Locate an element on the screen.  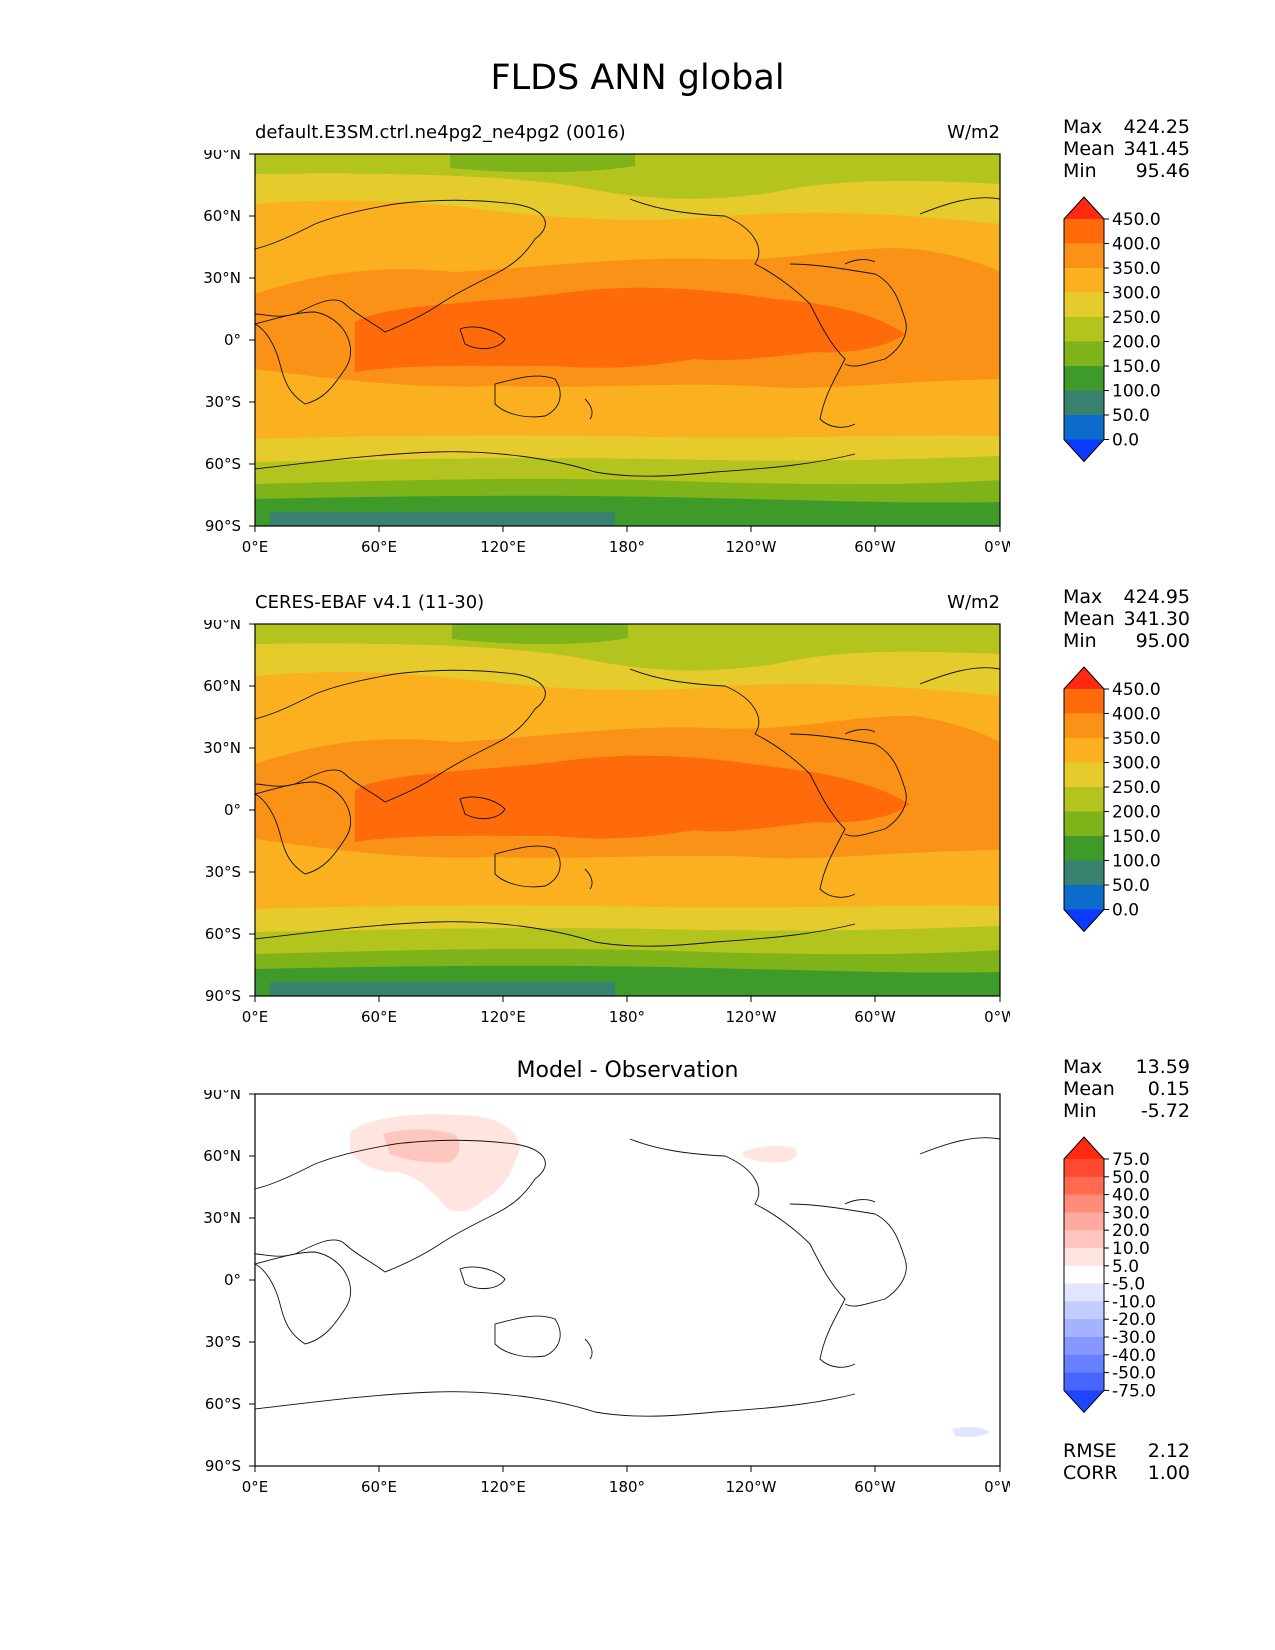
contour-200-250-north is located at coordinates (627, 647).